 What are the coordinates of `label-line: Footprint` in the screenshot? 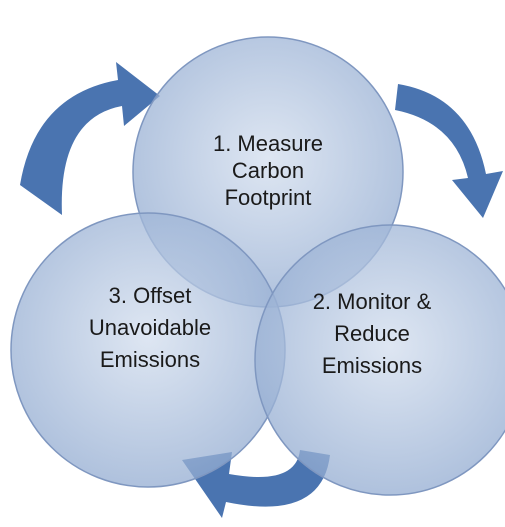 It's located at (268, 197).